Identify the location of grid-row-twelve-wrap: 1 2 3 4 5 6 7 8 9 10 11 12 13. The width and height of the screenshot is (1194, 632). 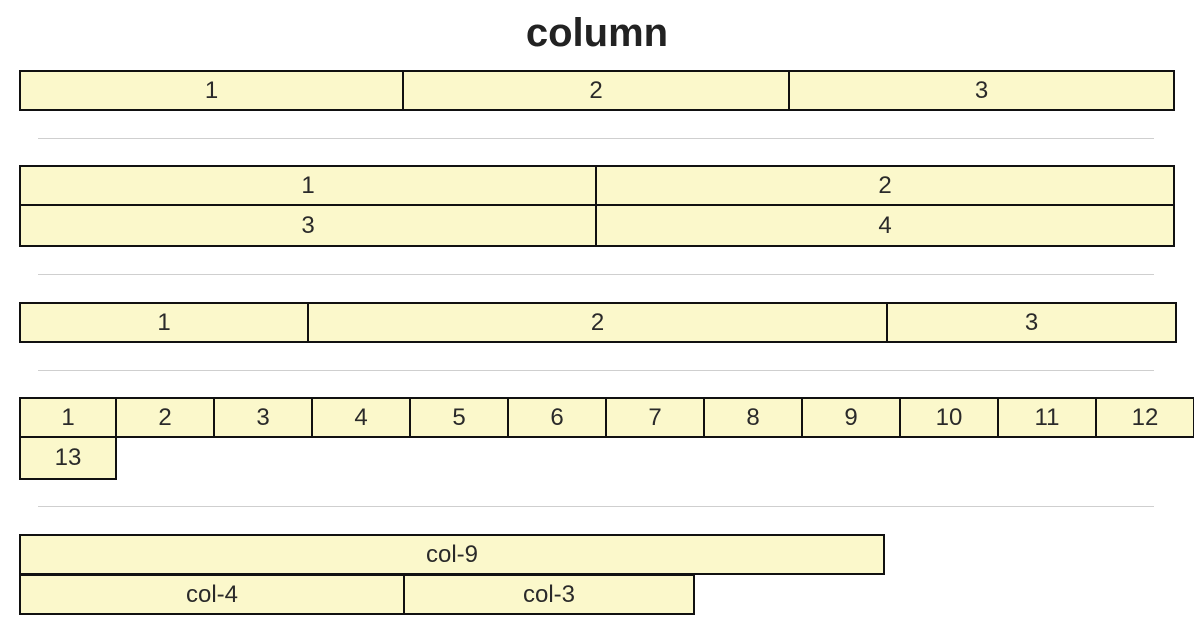
(606, 439).